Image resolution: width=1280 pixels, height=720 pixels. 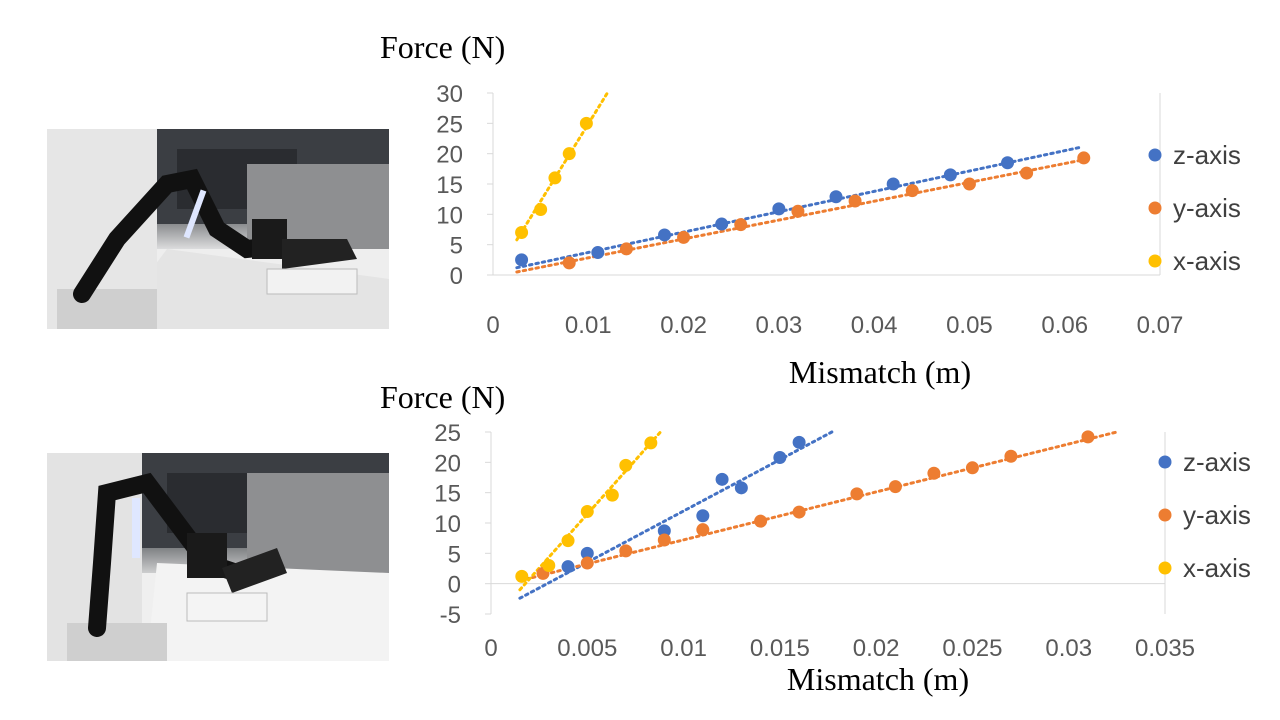 I want to click on x-tick-label: 0.07, so click(x=1160, y=325).